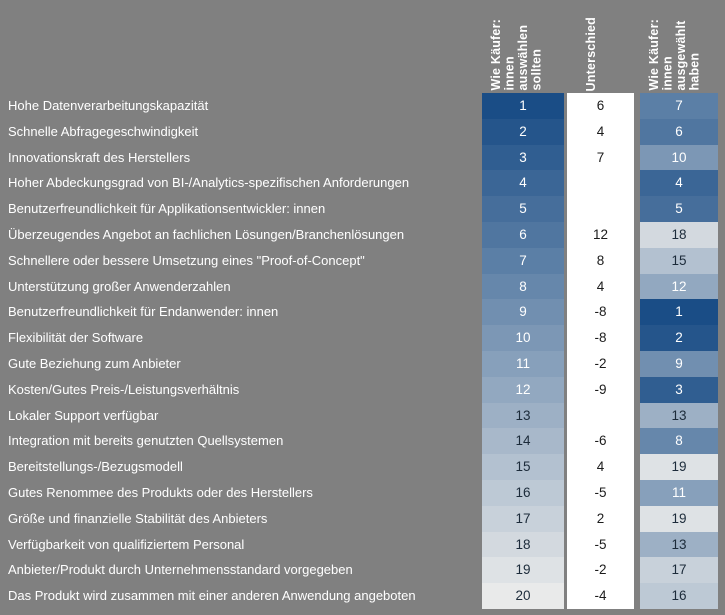  What do you see at coordinates (523, 286) in the screenshot?
I see `cell-should-rank: 8` at bounding box center [523, 286].